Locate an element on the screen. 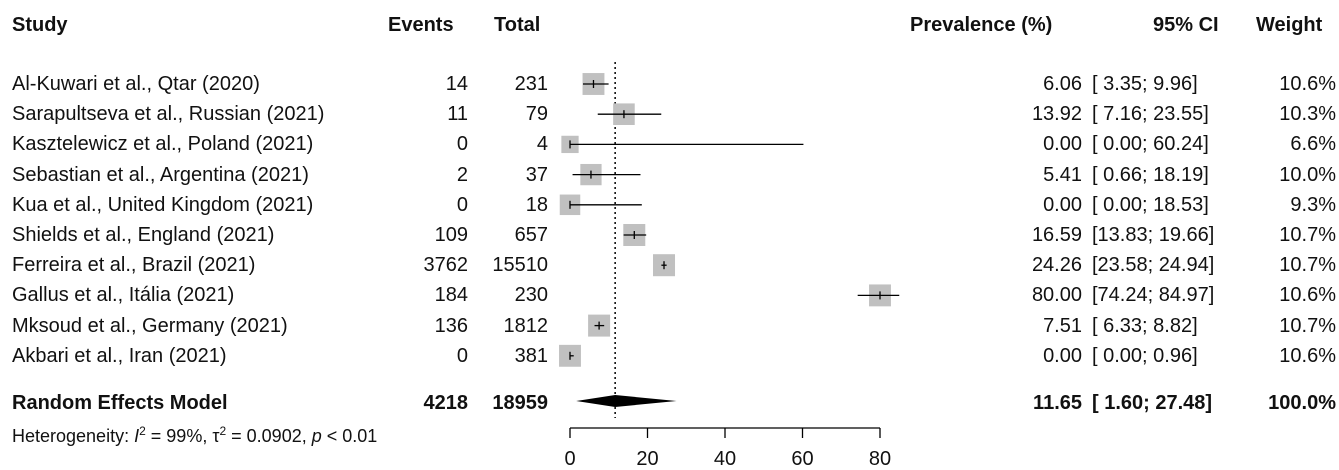  het-tau-symbol: τ is located at coordinates (216, 436).